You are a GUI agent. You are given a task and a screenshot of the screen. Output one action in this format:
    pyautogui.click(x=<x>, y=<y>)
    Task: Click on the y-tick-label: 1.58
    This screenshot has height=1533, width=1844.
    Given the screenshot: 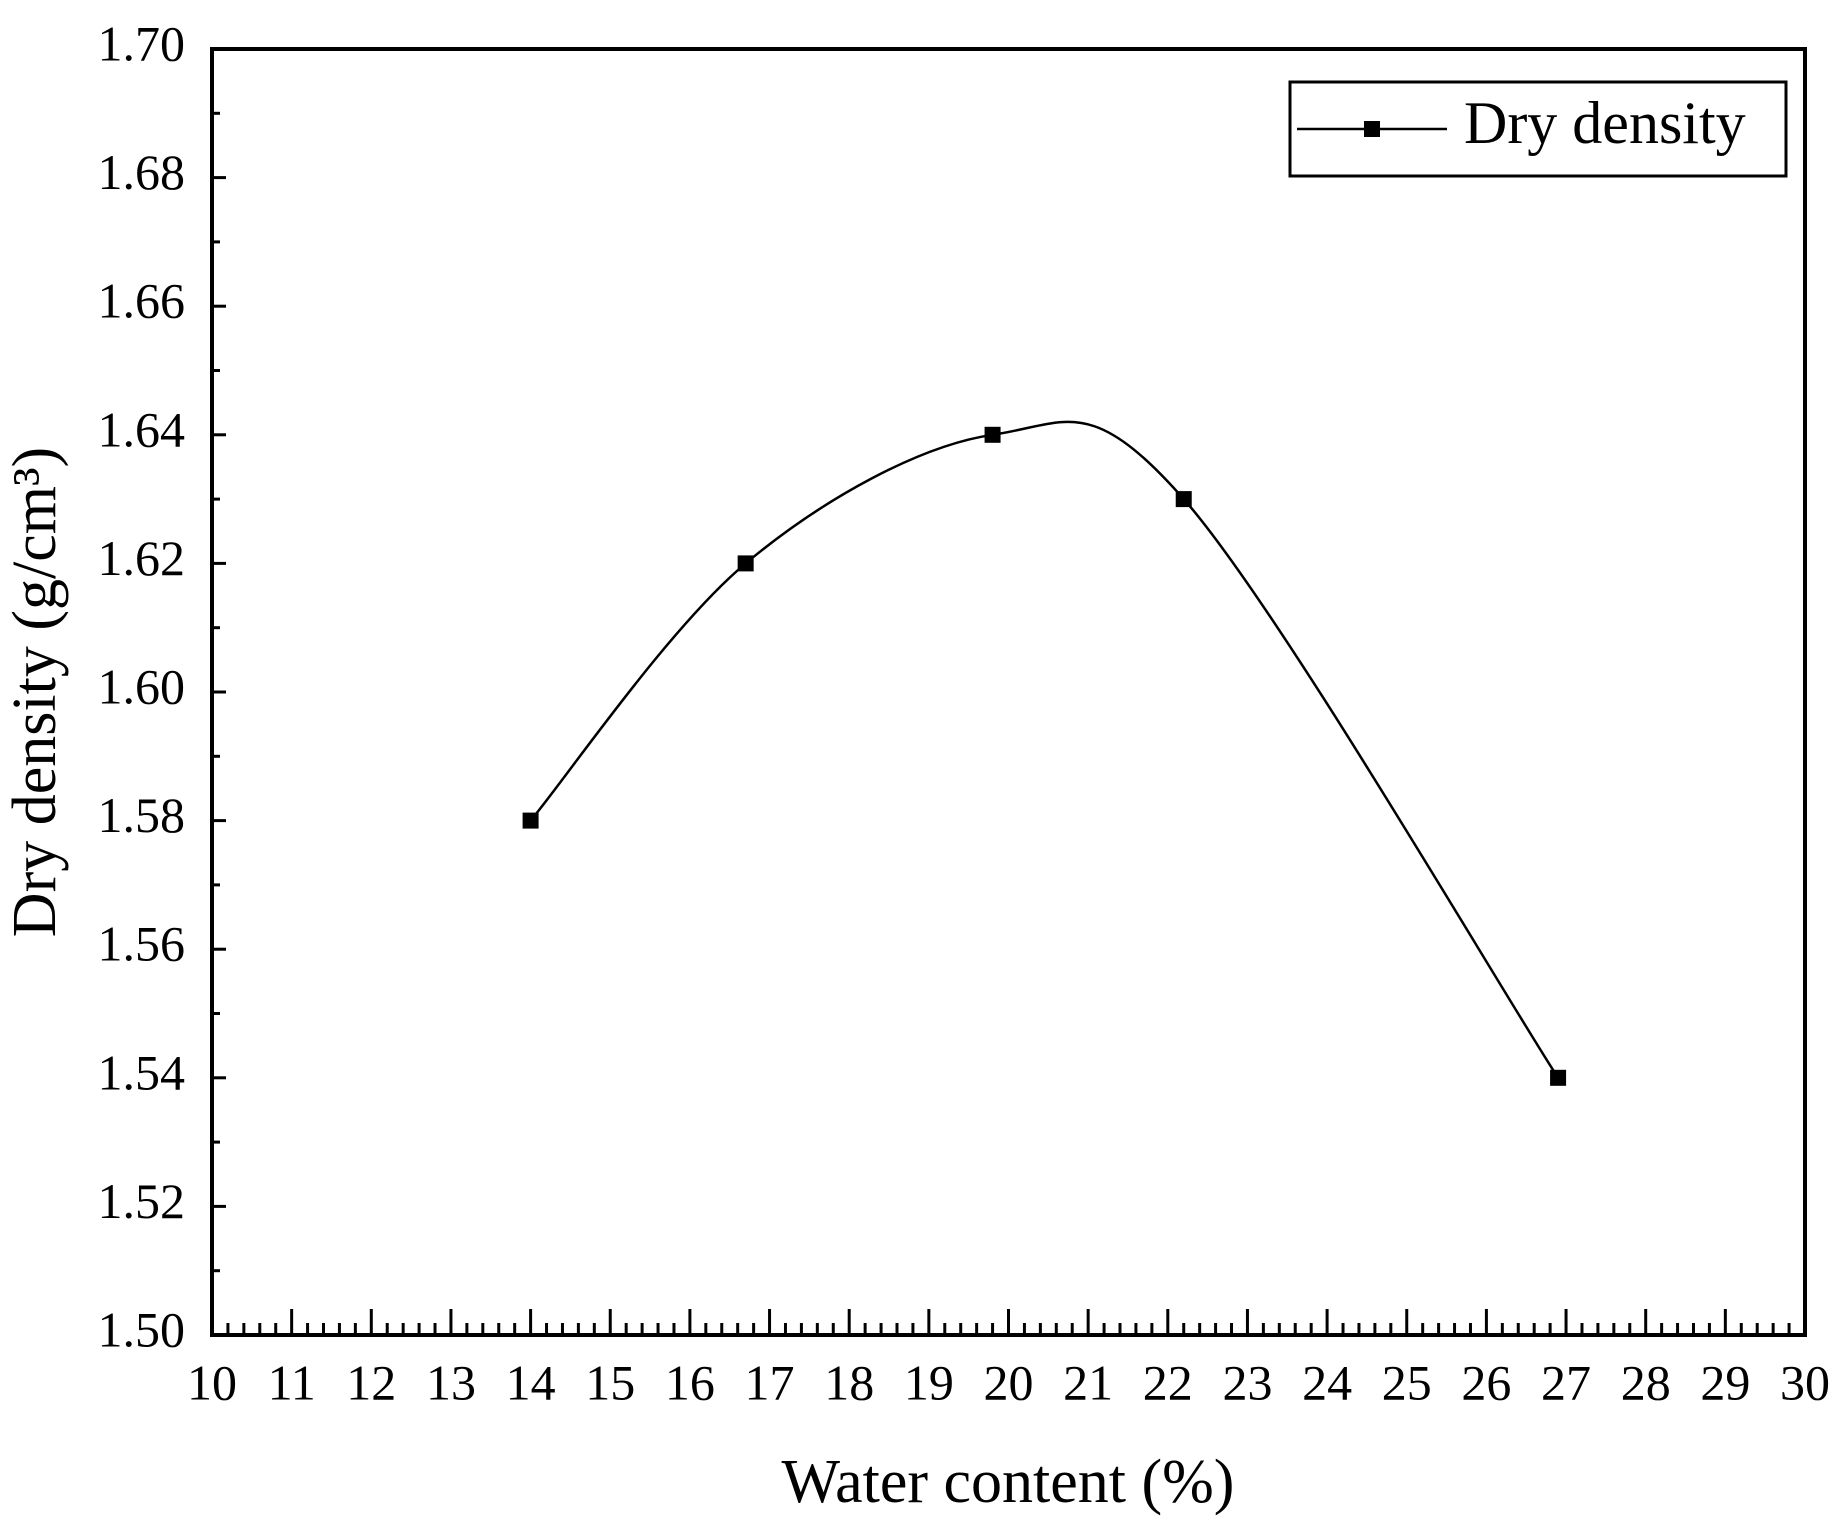 What is the action you would take?
    pyautogui.click(x=142, y=815)
    